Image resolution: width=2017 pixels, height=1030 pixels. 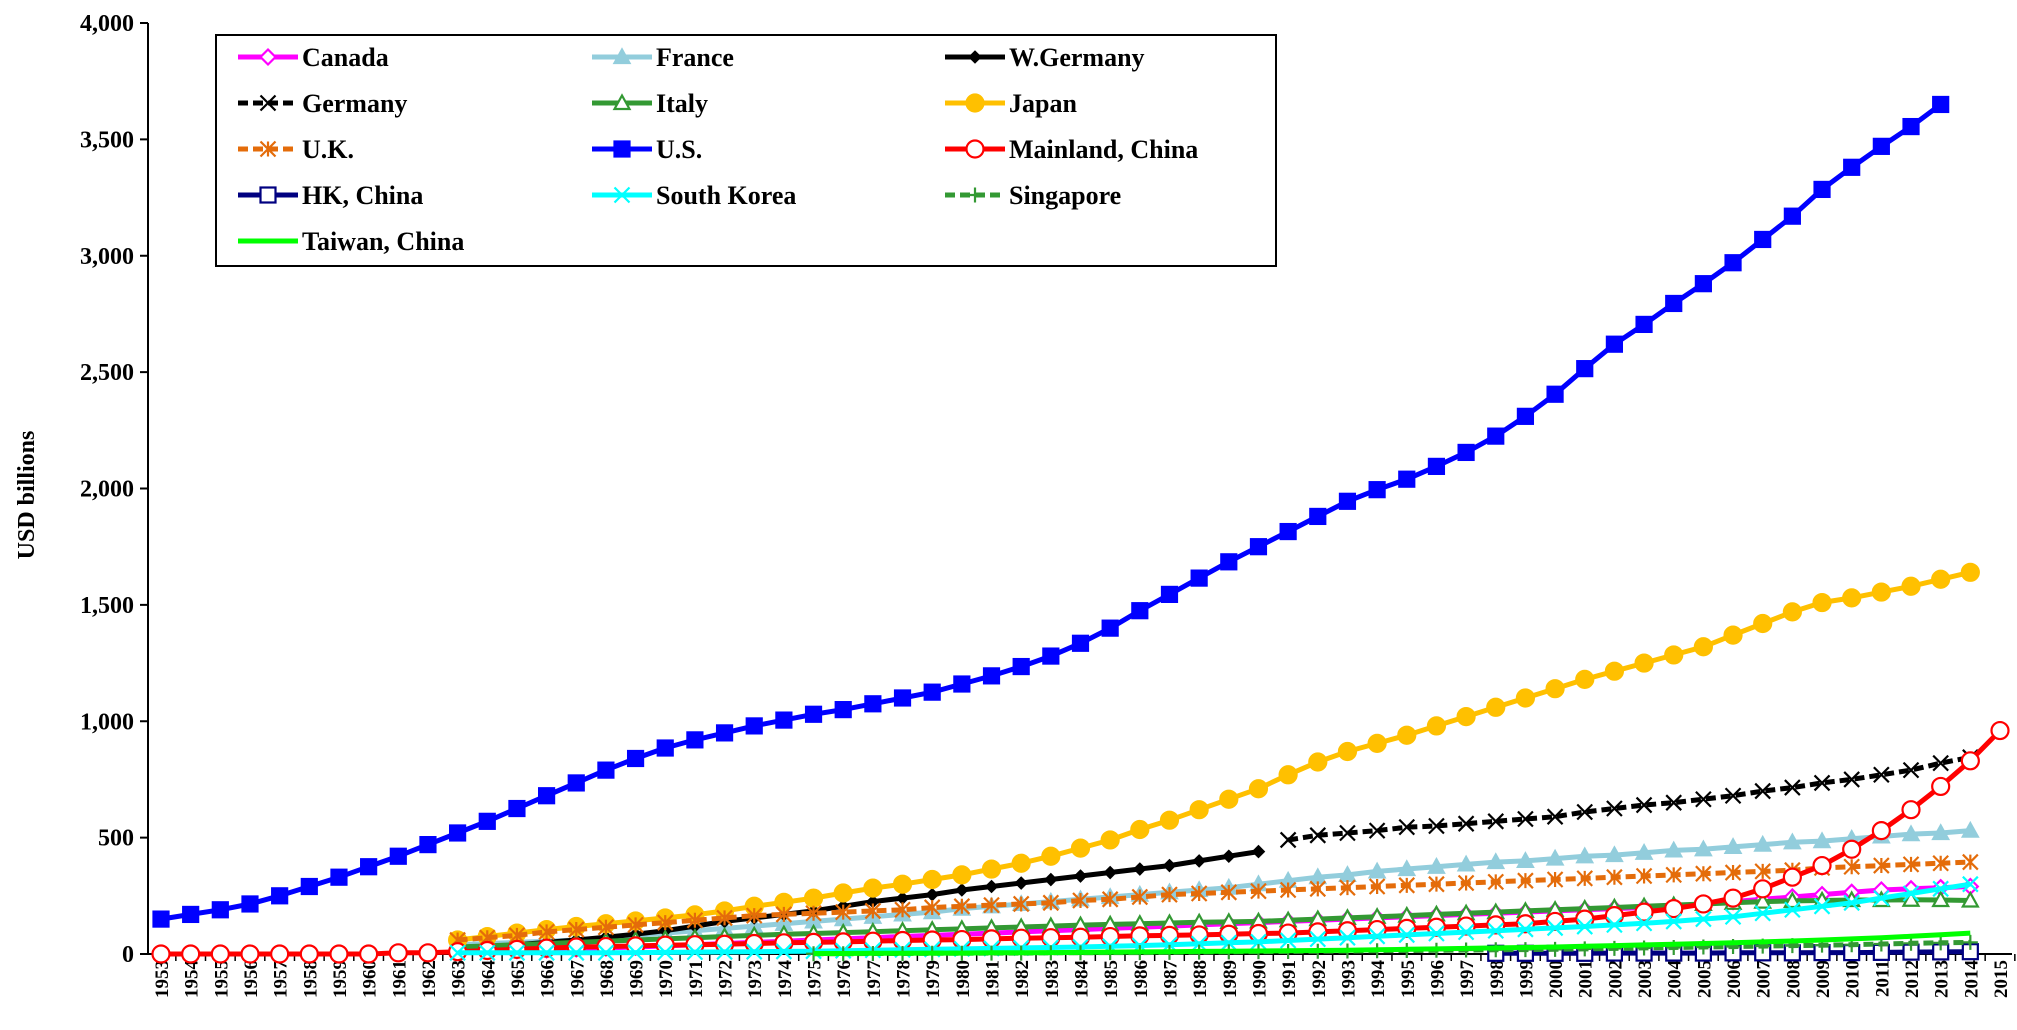 I want to click on x-tick-label: 1975, so click(x=815, y=979).